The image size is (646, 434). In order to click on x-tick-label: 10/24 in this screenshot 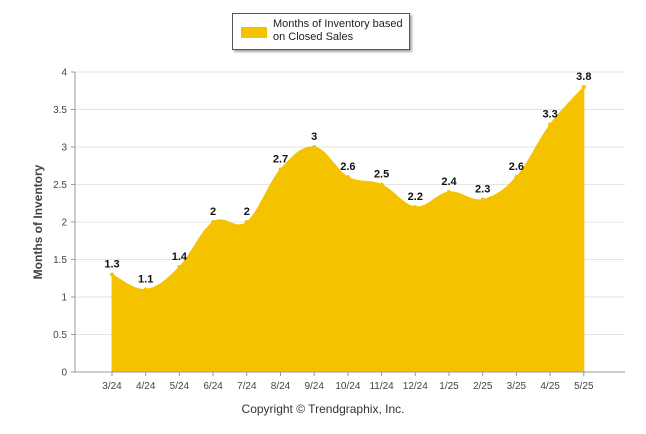, I will do `click(347, 386)`.